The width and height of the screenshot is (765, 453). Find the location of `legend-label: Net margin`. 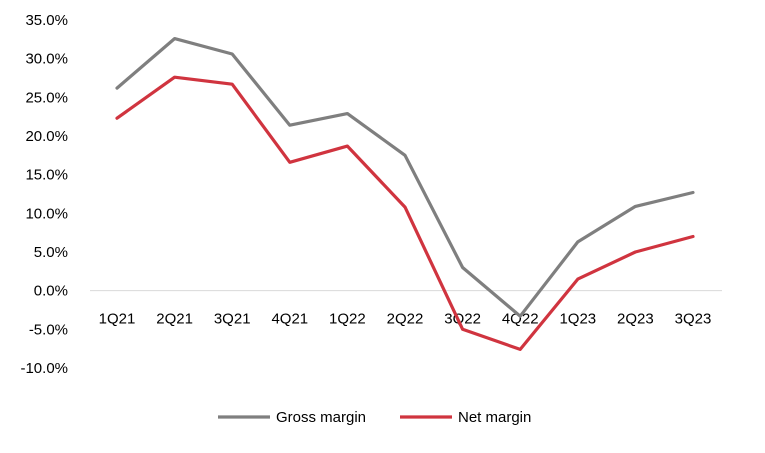

legend-label: Net margin is located at coordinates (494, 417).